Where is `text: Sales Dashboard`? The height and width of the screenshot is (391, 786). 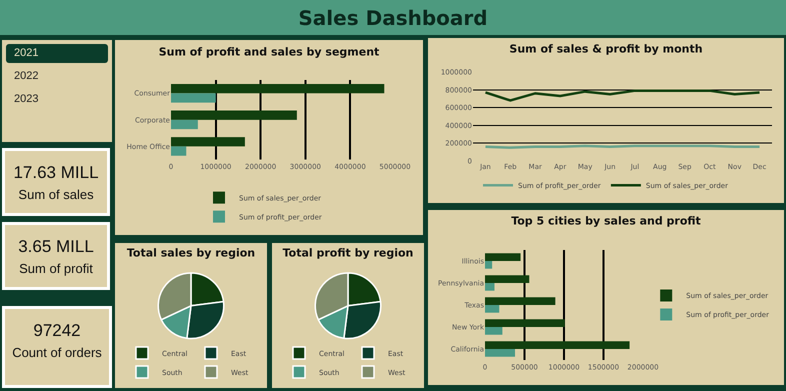
text: Sales Dashboard is located at coordinates (393, 17).